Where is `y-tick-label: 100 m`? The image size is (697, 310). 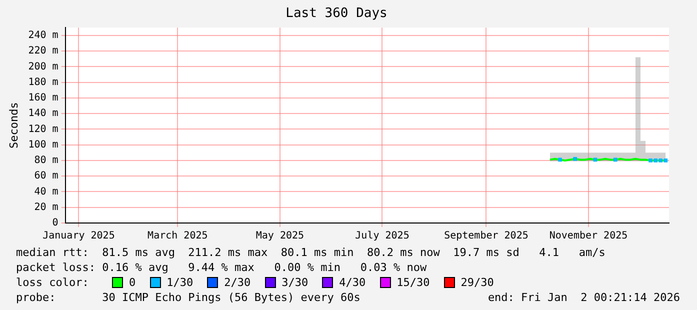 y-tick-label: 100 m is located at coordinates (43, 144).